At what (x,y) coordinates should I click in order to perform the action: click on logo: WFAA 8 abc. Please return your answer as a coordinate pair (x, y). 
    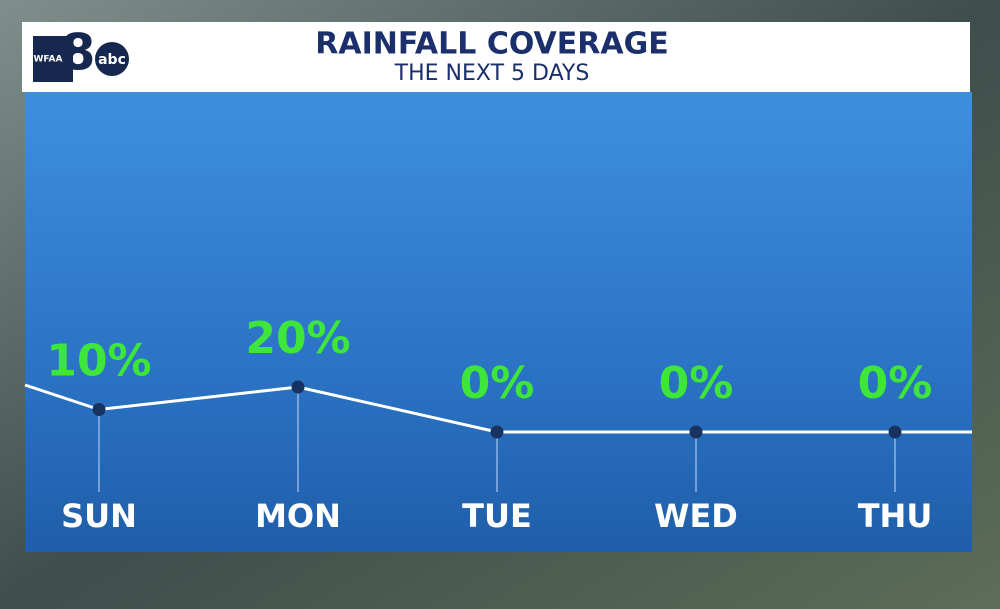
    Looking at the image, I should click on (81, 53).